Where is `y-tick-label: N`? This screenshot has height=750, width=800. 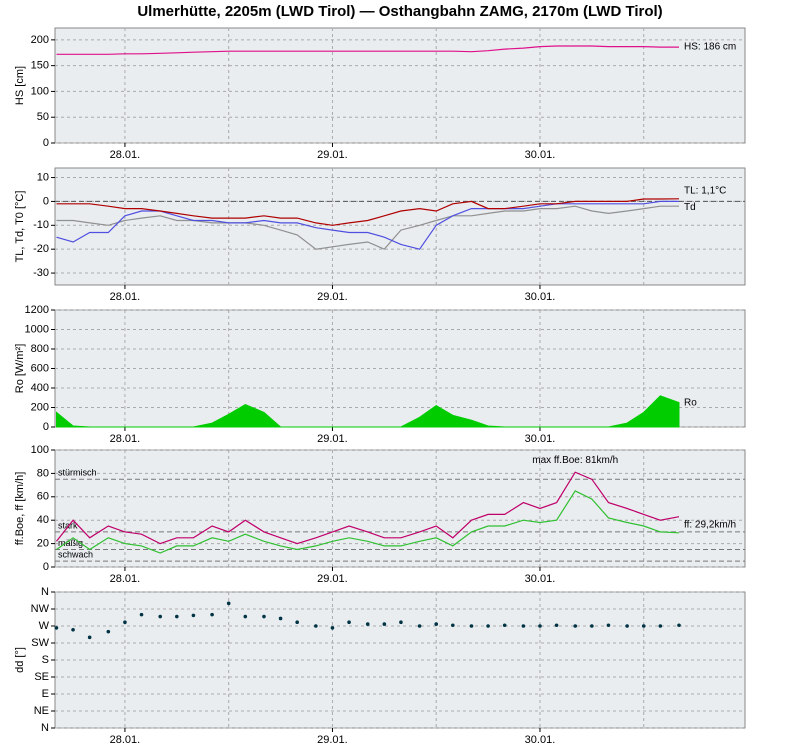 y-tick-label: N is located at coordinates (45, 592).